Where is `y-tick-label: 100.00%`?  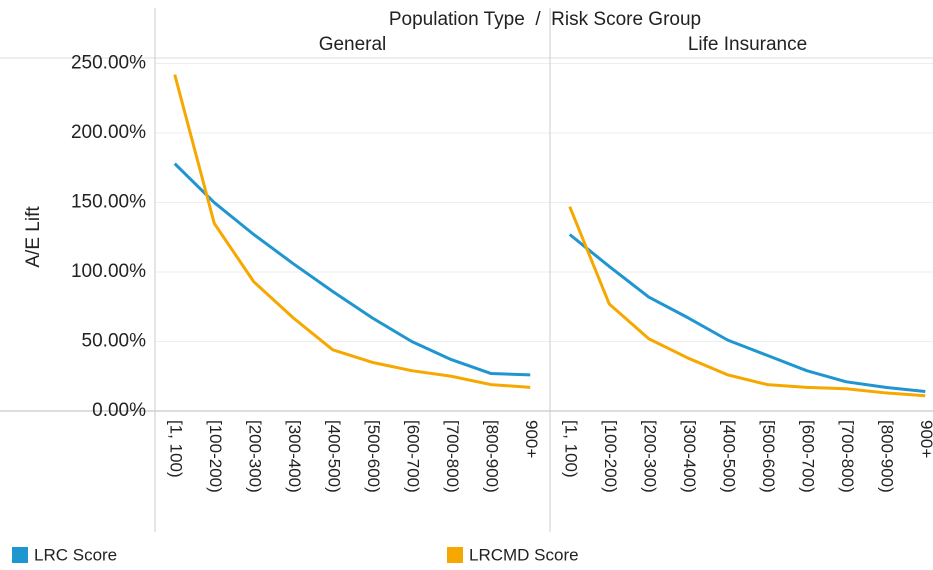 y-tick-label: 100.00% is located at coordinates (108, 271).